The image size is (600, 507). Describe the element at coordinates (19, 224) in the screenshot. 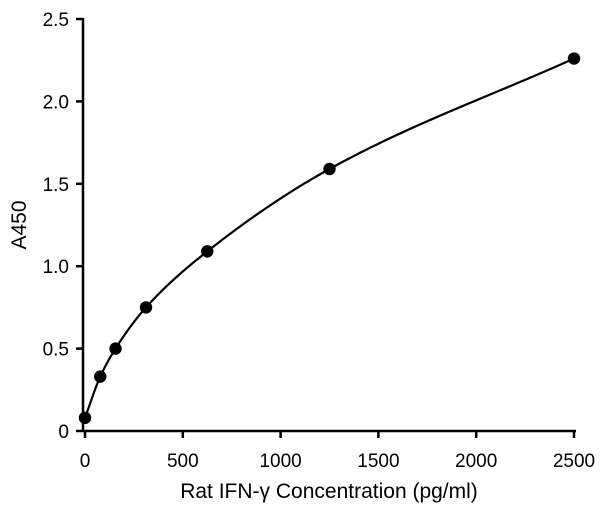

I see `y-axis-title: A450` at that location.